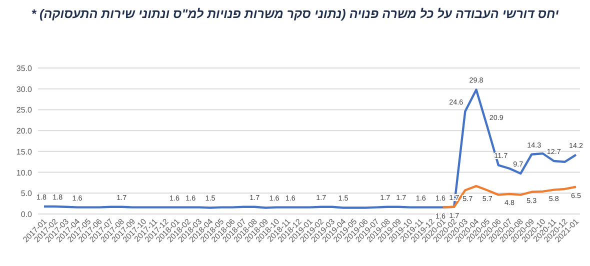  What do you see at coordinates (24, 89) in the screenshot?
I see `y-tick-label: 30.0` at bounding box center [24, 89].